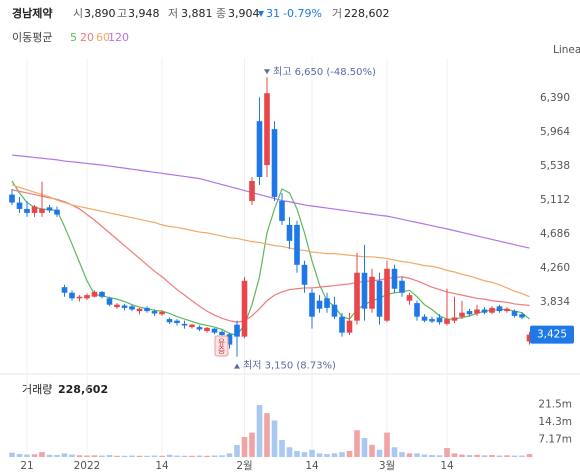 Image resolution: width=580 pixels, height=476 pixels. Describe the element at coordinates (367, 13) in the screenshot. I see `header-value: 228,602` at that location.